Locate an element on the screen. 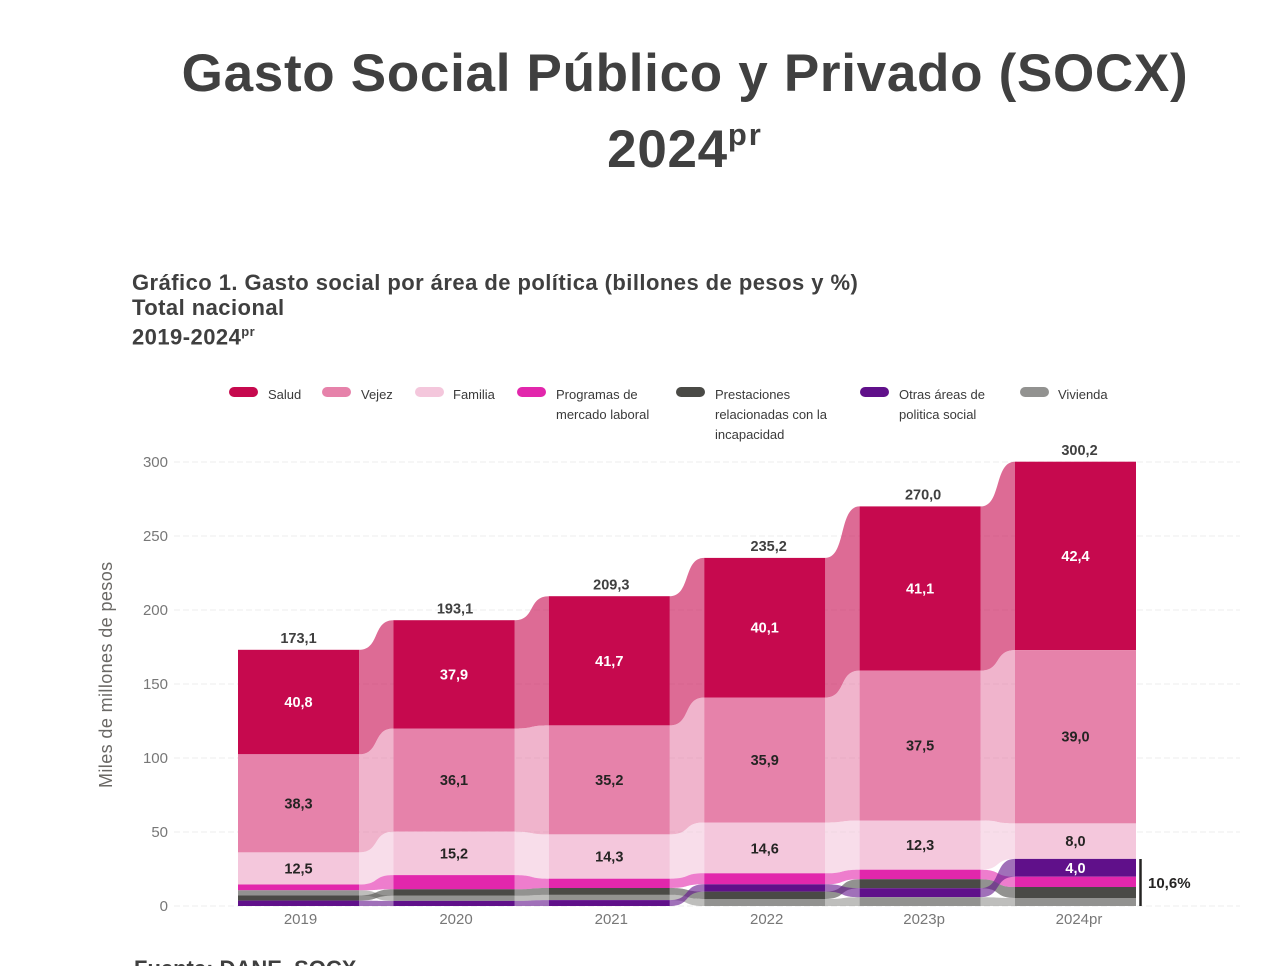  svg-text: 2019 is located at coordinates (300, 919).